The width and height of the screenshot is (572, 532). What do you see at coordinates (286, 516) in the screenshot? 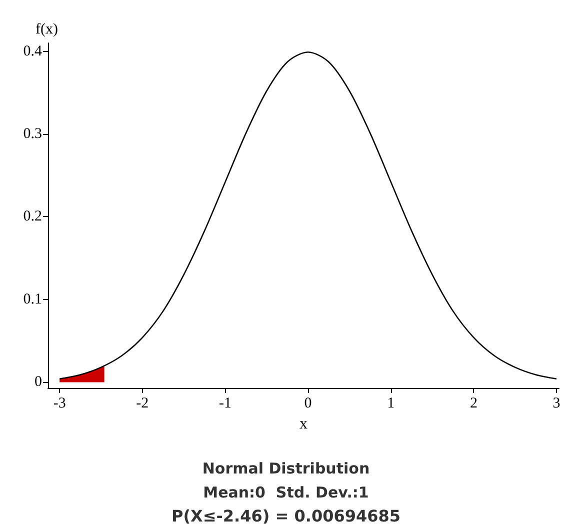
I see `text: P(X≤-2.46) = 0.00694685` at bounding box center [286, 516].